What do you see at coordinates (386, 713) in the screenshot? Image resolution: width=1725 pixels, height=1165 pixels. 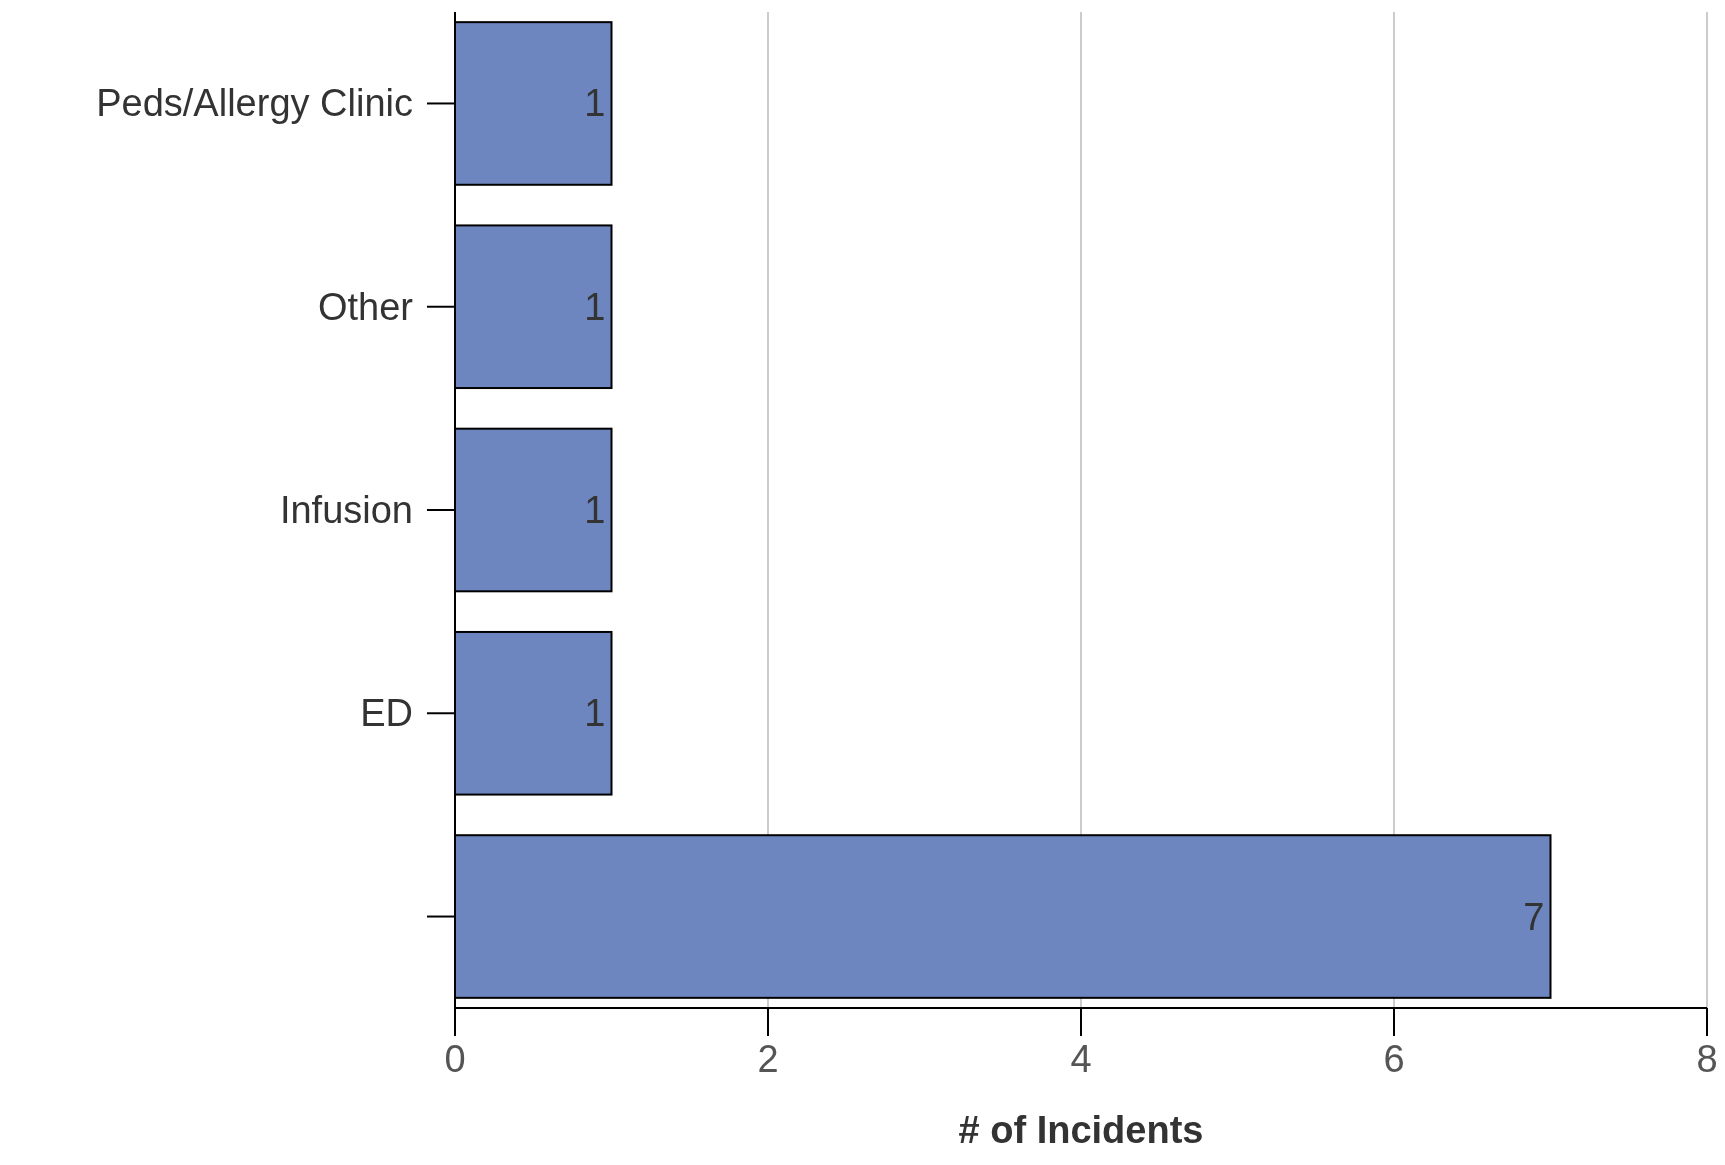 I see `y-tick-label: ED` at bounding box center [386, 713].